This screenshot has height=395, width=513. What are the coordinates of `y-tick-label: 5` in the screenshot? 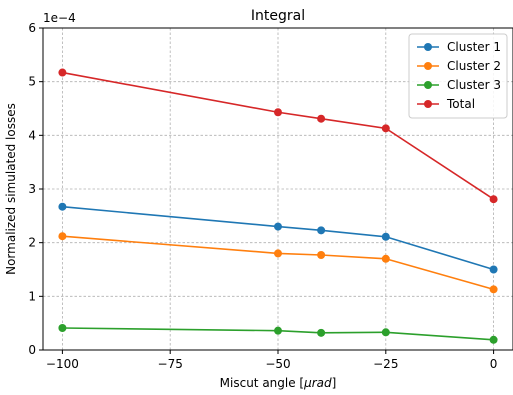 It's located at (32, 82).